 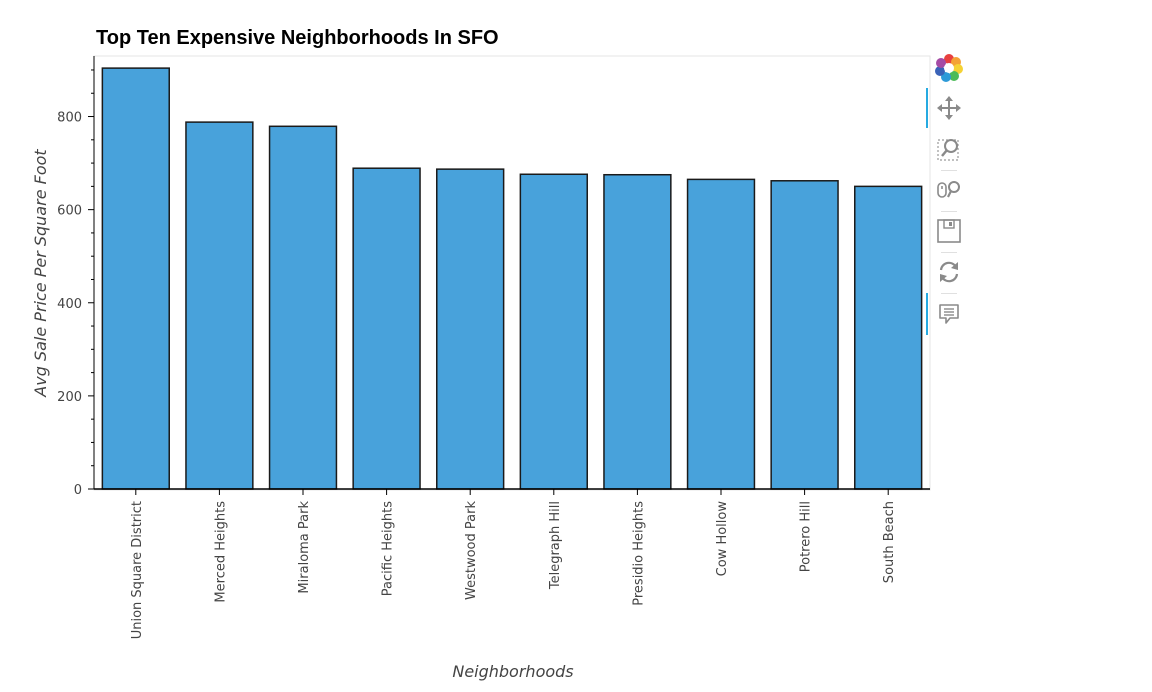 I want to click on box-zoom-tool-icon, so click(x=948, y=150).